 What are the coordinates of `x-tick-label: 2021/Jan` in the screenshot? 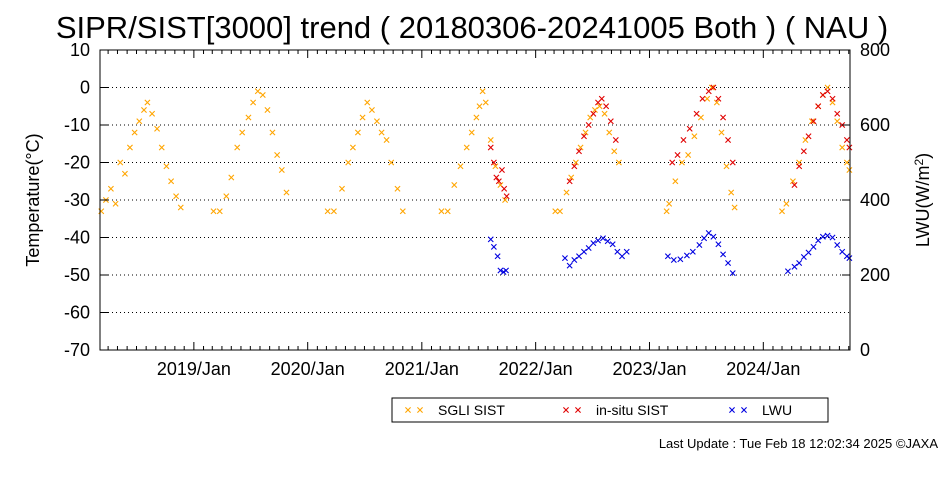 It's located at (422, 369).